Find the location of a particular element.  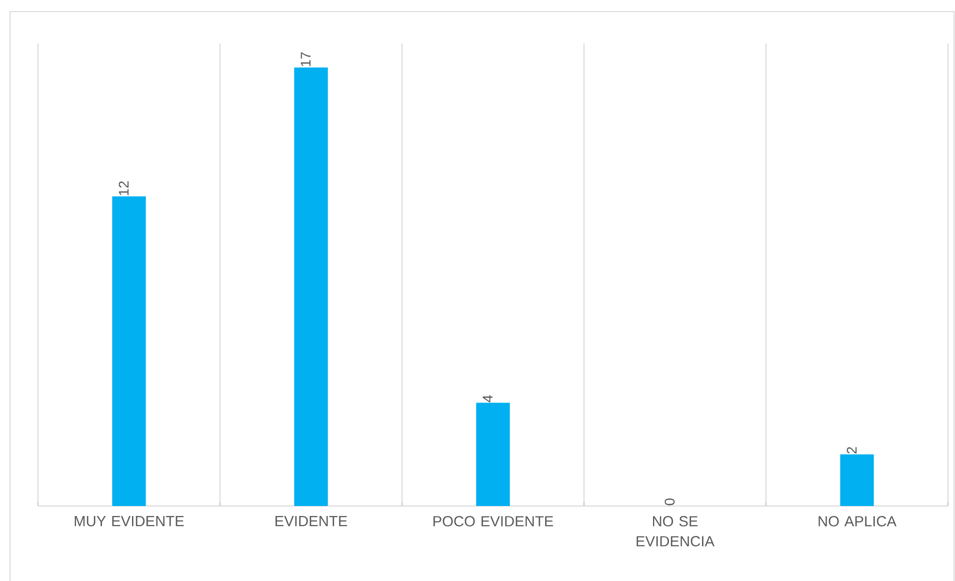

x-tick-label: MUY EVIDENTE is located at coordinates (129, 521).